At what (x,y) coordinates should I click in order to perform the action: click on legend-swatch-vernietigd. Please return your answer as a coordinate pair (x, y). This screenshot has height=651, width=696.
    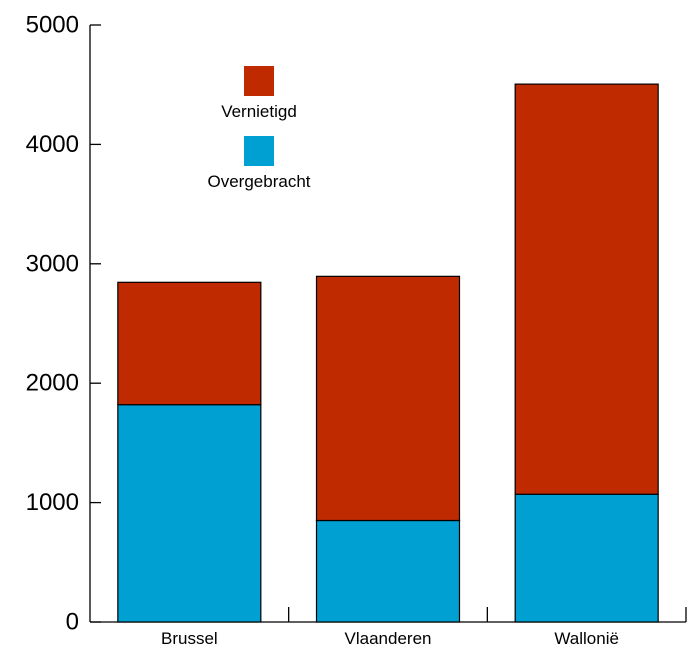
    Looking at the image, I should click on (259, 81).